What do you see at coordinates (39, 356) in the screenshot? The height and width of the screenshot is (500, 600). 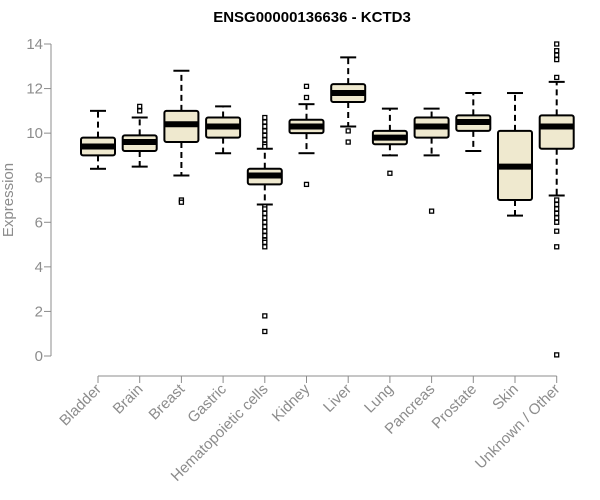 I see `y-tick-label: 0` at bounding box center [39, 356].